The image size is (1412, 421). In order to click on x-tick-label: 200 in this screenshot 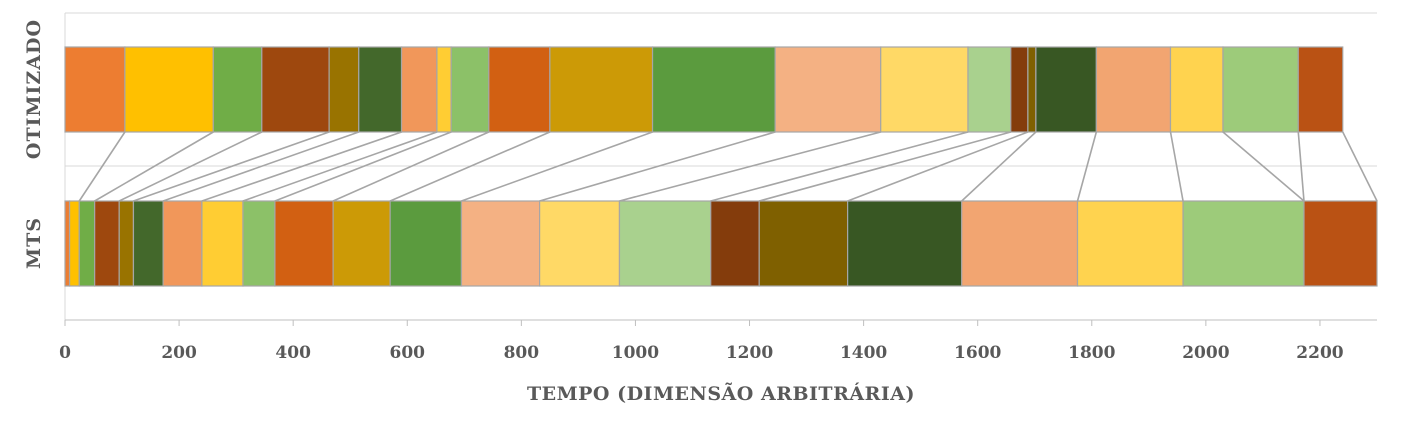, I will do `click(179, 353)`.